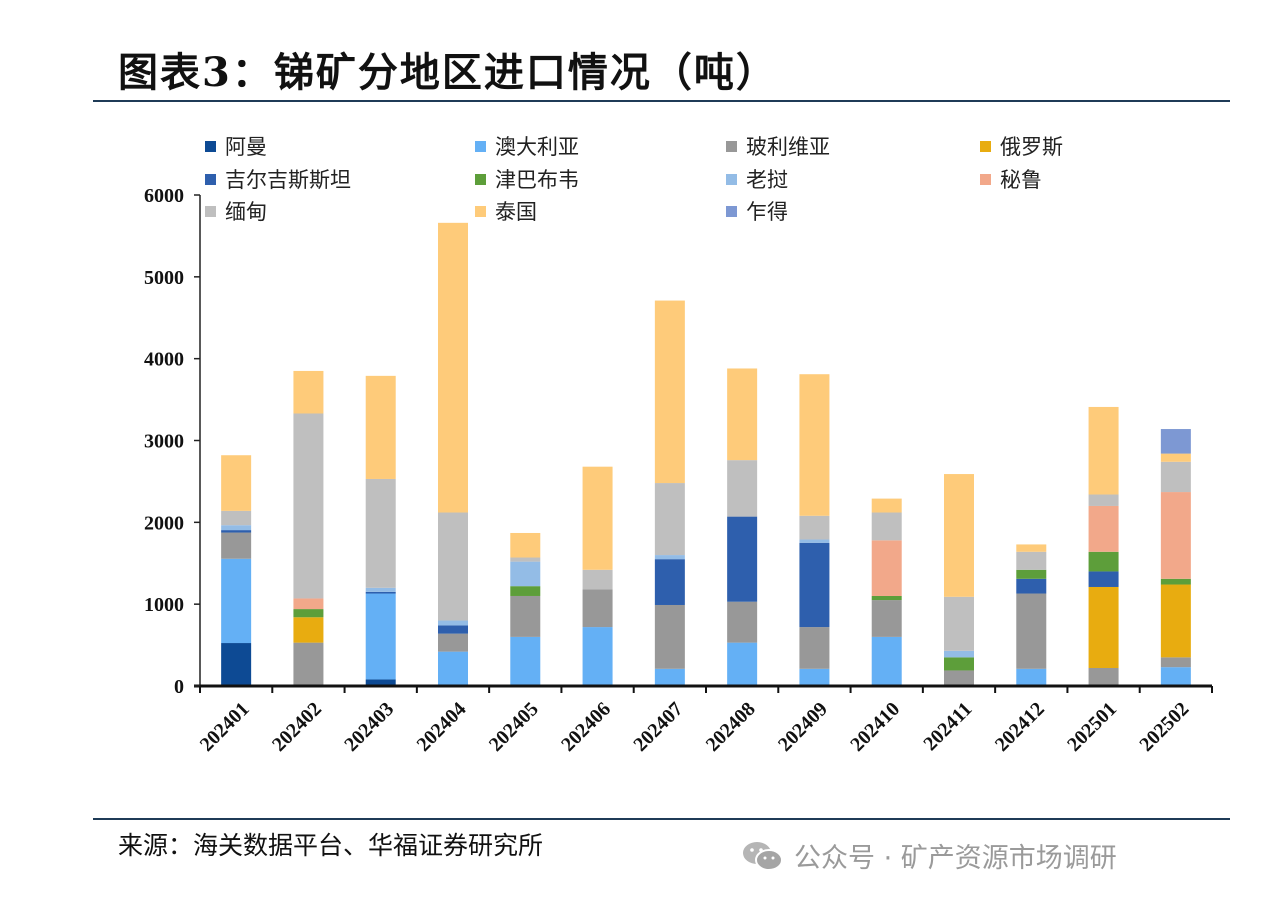 This screenshot has width=1266, height=904. What do you see at coordinates (875, 727) in the screenshot?
I see `x-tick-label: 202410` at bounding box center [875, 727].